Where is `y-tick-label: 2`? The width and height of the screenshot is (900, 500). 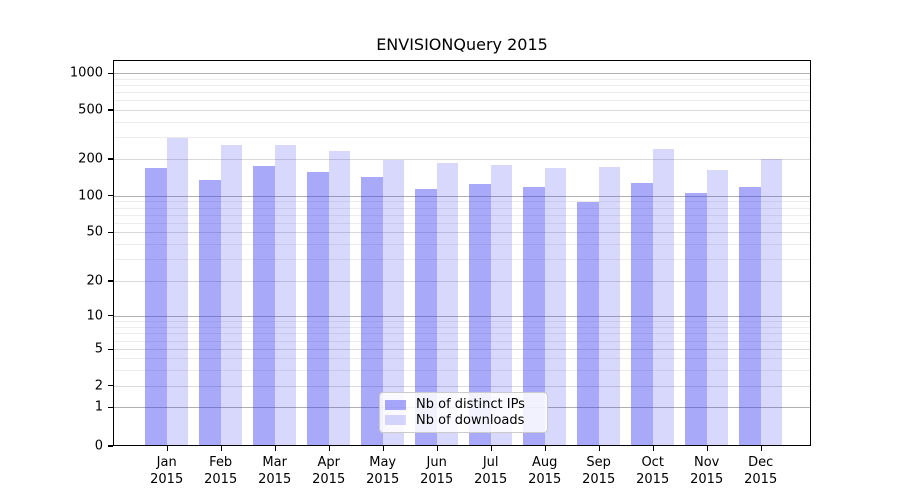
y-tick-label: 2 is located at coordinates (98, 386).